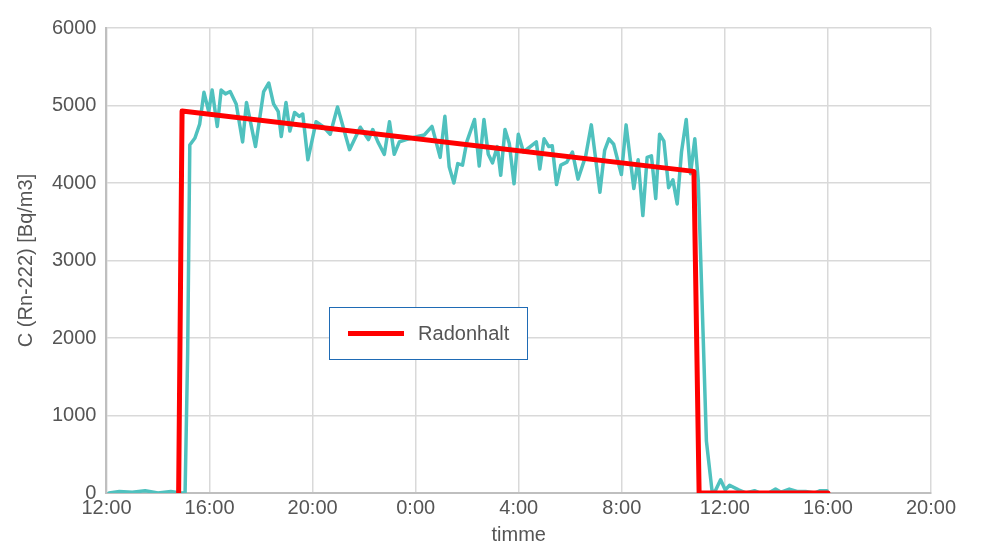 The width and height of the screenshot is (1001, 551). I want to click on x-tick-label: 8:00, so click(622, 506).